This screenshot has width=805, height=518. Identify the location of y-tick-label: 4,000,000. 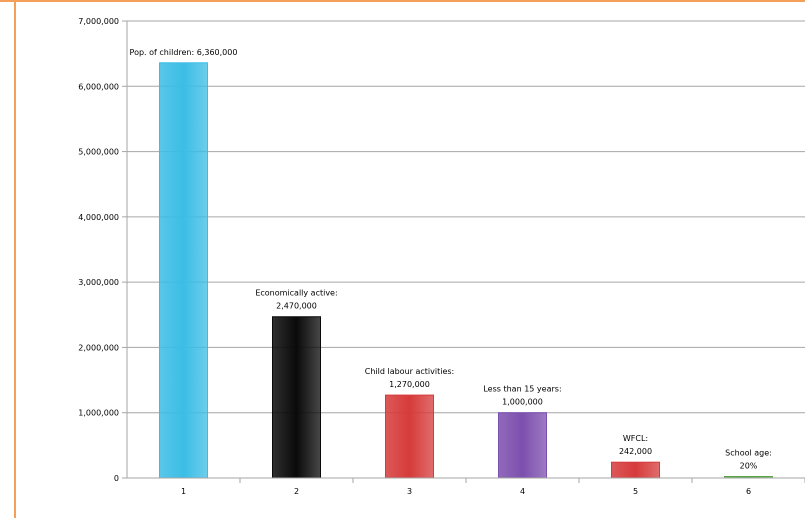
(98, 217).